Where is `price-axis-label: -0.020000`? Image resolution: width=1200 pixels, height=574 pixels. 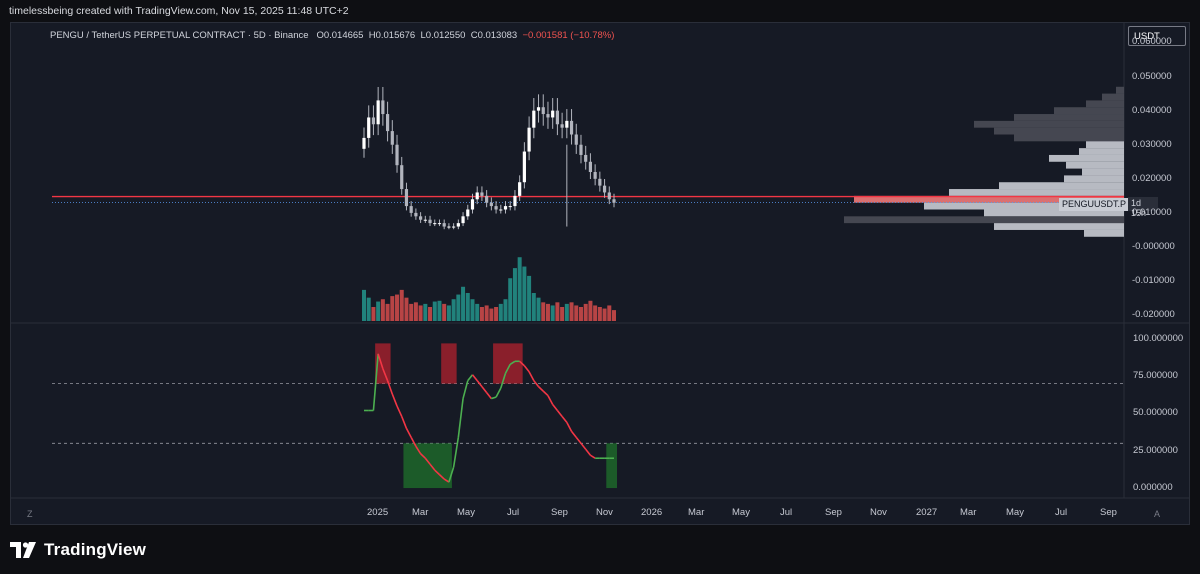 price-axis-label: -0.020000 is located at coordinates (1153, 315).